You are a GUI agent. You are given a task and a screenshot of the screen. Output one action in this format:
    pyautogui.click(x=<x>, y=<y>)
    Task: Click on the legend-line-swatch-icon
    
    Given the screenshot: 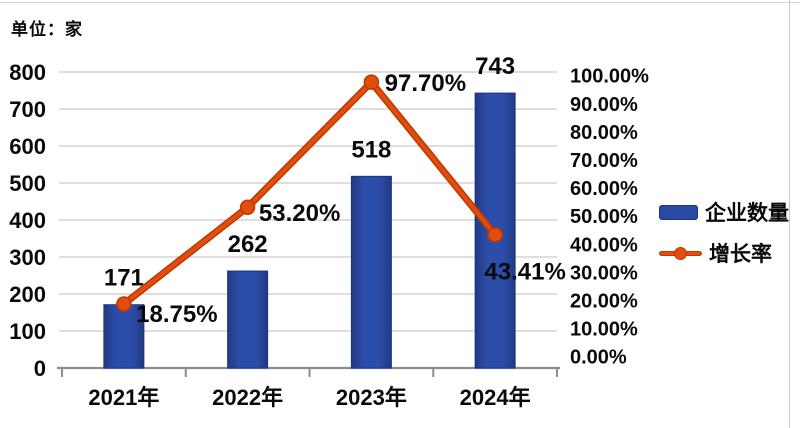 What is the action you would take?
    pyautogui.click(x=680, y=253)
    